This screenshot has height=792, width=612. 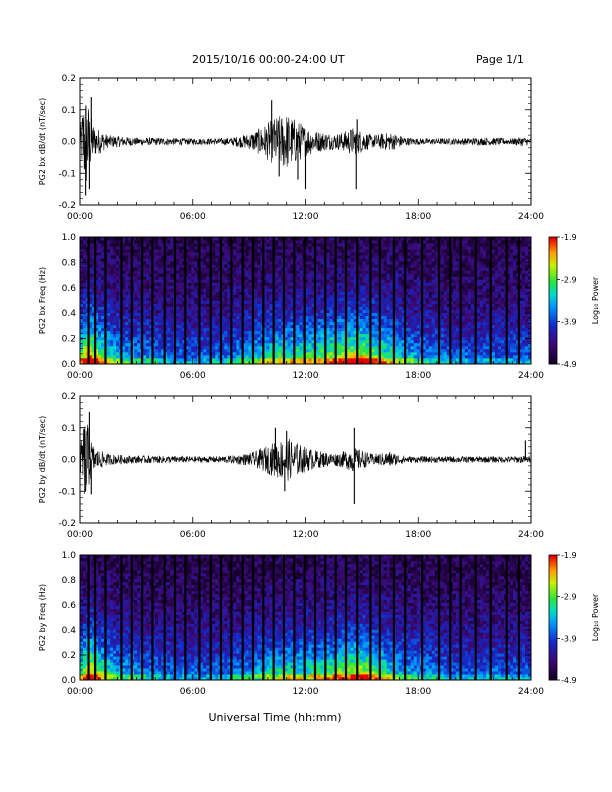 What do you see at coordinates (569, 638) in the screenshot?
I see `colorbar-tick-label: -3.9` at bounding box center [569, 638].